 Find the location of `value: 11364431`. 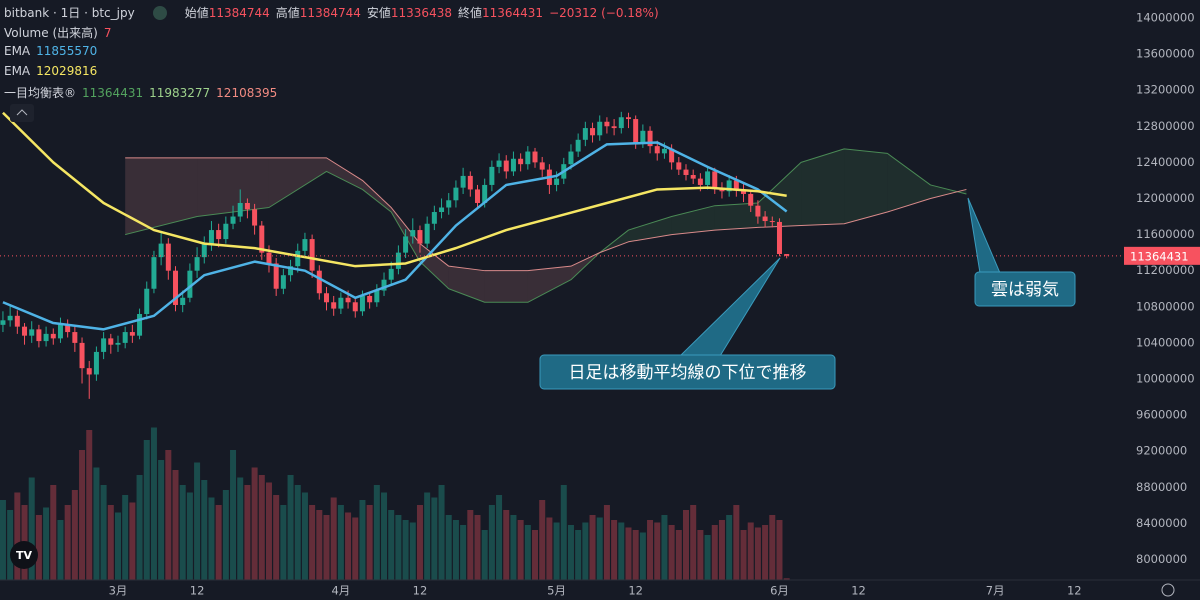

value: 11364431 is located at coordinates (113, 92).